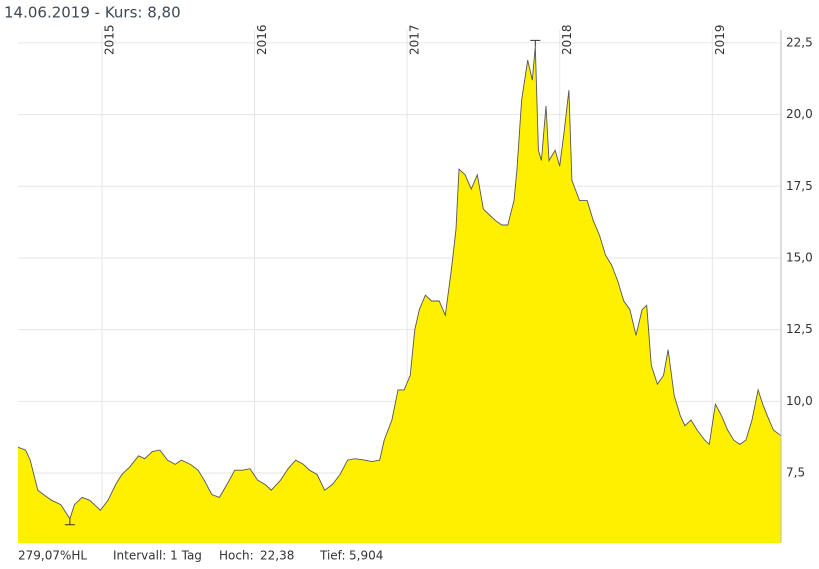 This screenshot has height=569, width=819. Describe the element at coordinates (262, 39) in the screenshot. I see `x-tick-label: 2016` at that location.